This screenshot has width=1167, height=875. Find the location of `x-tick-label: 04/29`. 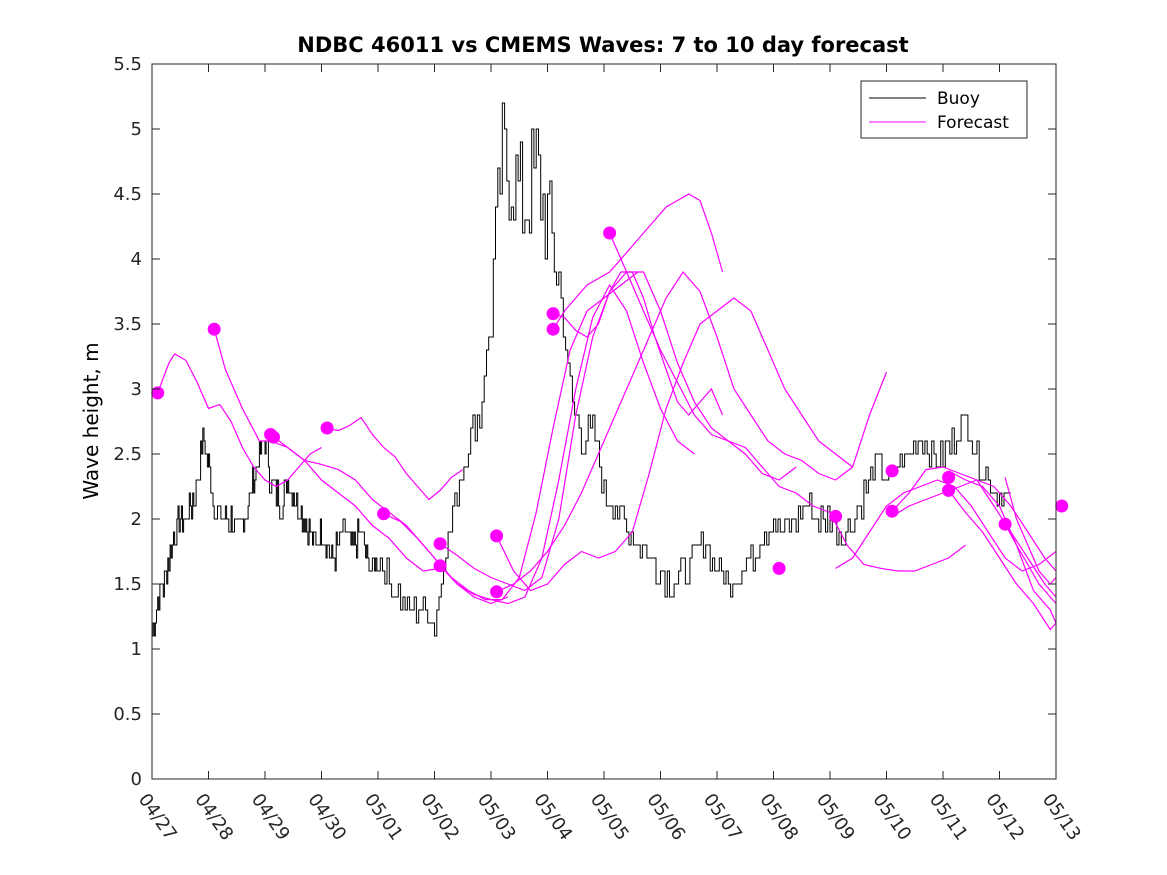

x-tick-label: 04/29 is located at coordinates (270, 817).